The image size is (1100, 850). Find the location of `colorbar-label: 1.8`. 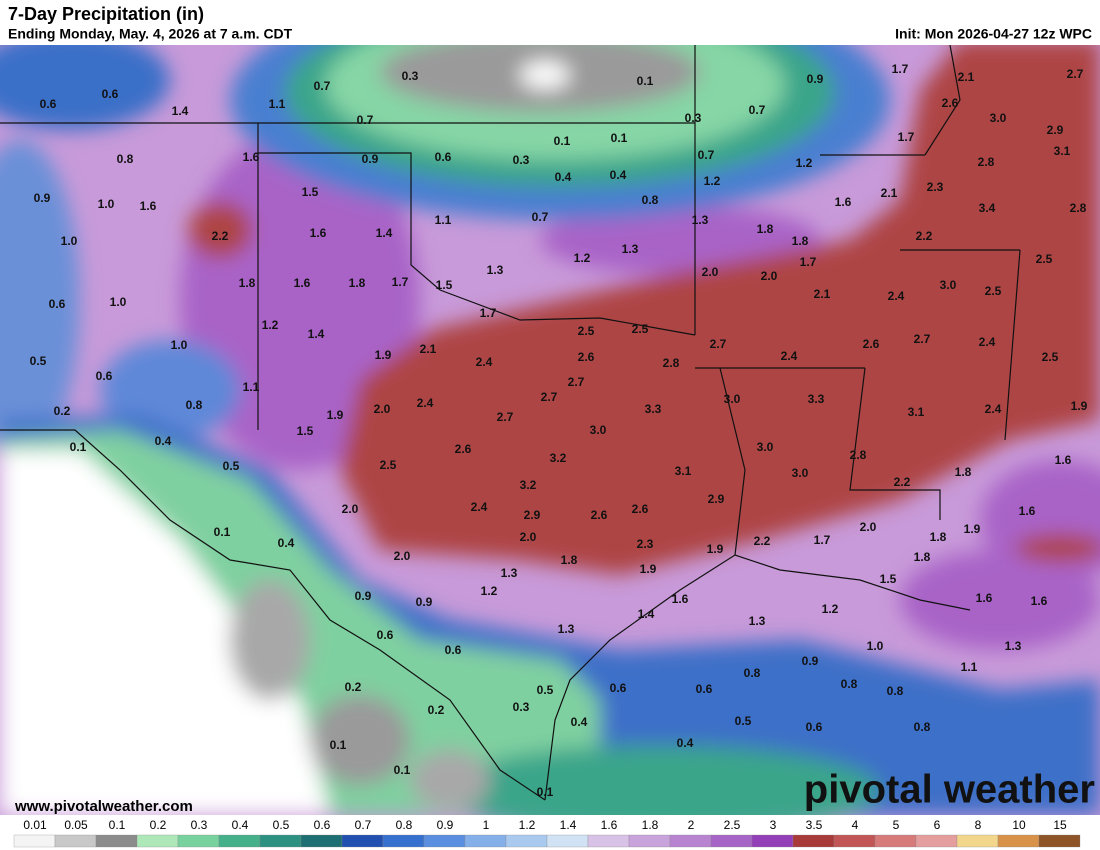

colorbar-label: 1.8 is located at coordinates (650, 825).